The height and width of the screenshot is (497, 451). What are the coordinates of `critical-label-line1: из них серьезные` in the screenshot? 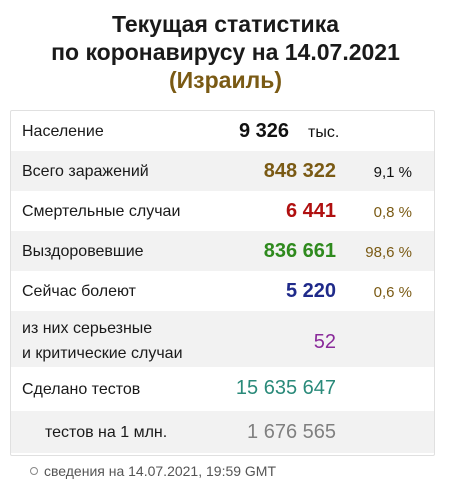 It's located at (87, 328).